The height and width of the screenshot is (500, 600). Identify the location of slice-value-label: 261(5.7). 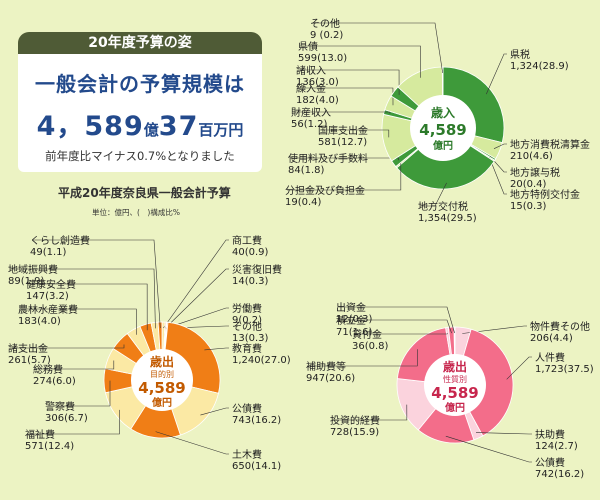
(29, 360).